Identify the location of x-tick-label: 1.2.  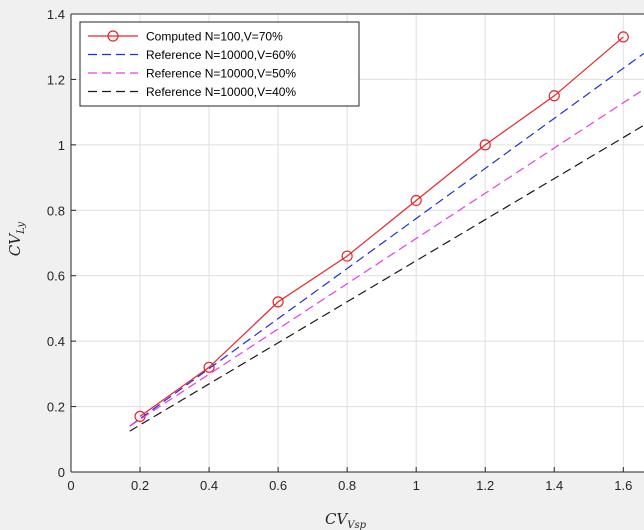
(485, 485).